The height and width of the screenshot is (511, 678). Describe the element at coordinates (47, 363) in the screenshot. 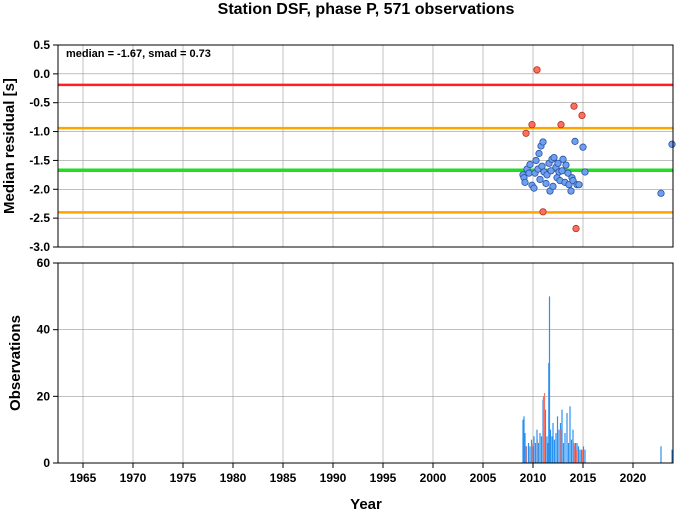

I see `observations-y-ticks: 60 40 20 0` at that location.